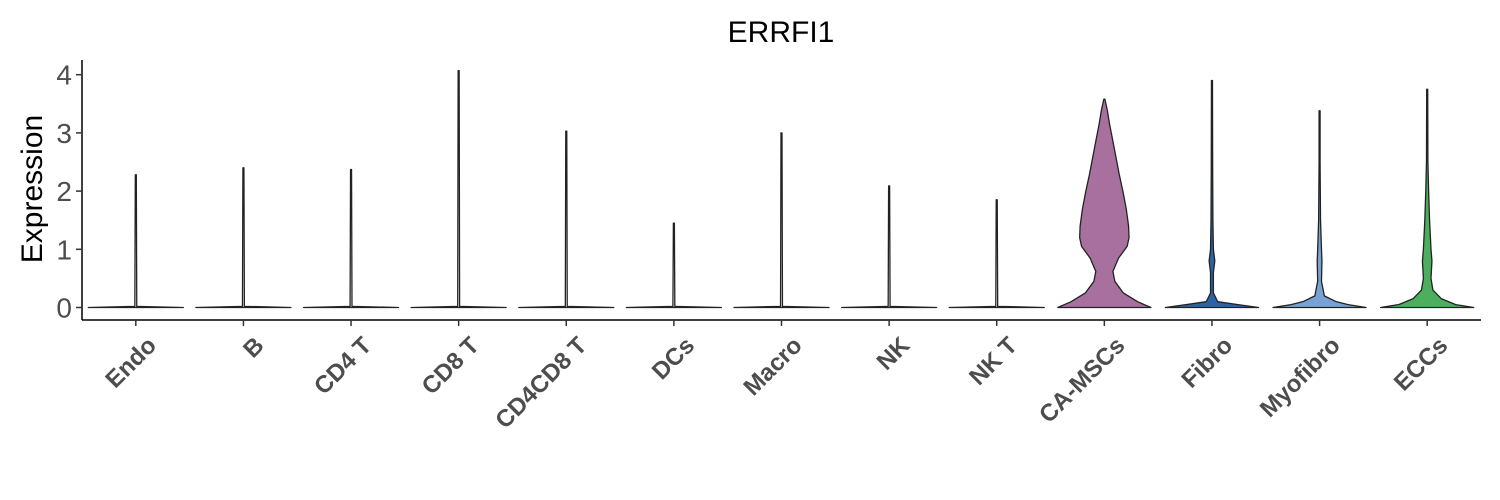 The image size is (1500, 500). Describe the element at coordinates (1300, 377) in the screenshot. I see `x-tick-label: Myofibro` at that location.